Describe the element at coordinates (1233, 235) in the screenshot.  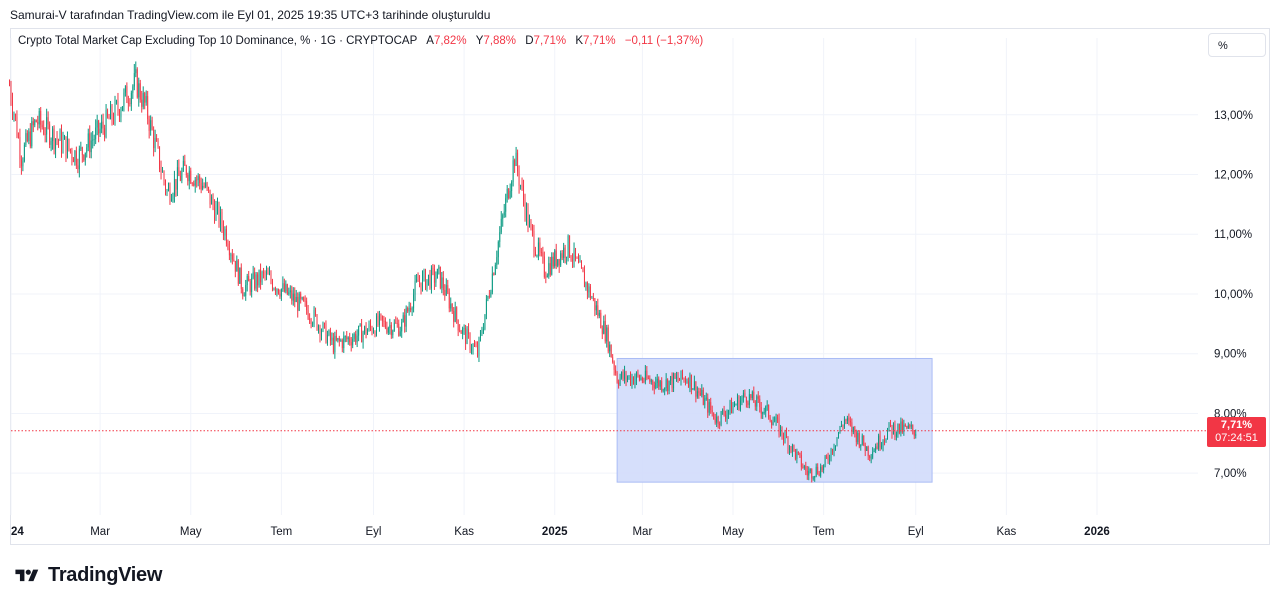
I see `y-tick-label: 11,00%` at that location.